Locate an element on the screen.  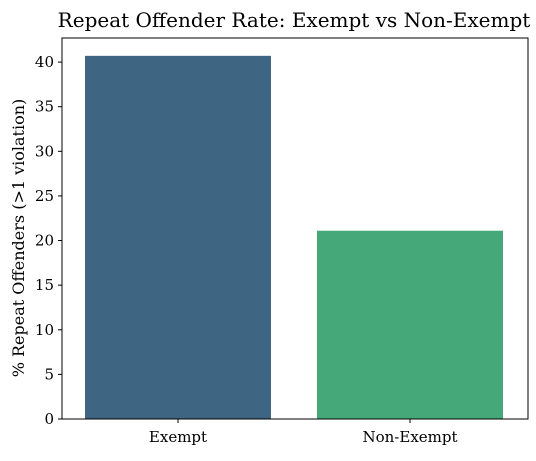
y-tick-label: 25 is located at coordinates (44, 196).